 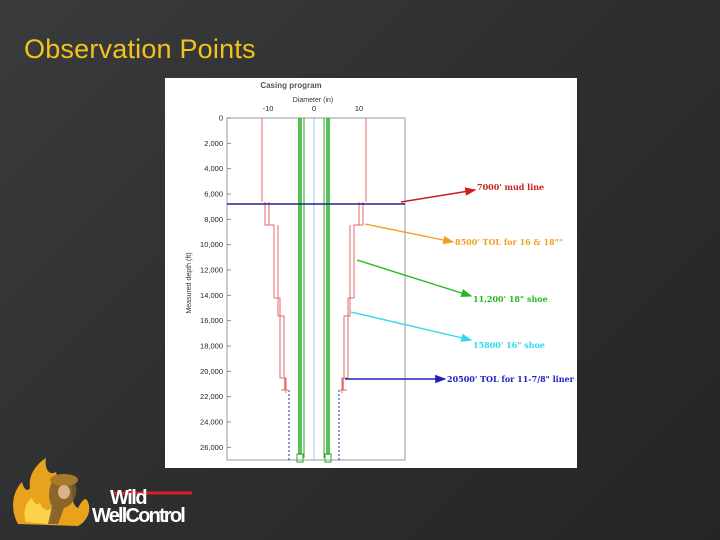 What do you see at coordinates (211, 270) in the screenshot?
I see `y-tick-label: 12,000` at bounding box center [211, 270].